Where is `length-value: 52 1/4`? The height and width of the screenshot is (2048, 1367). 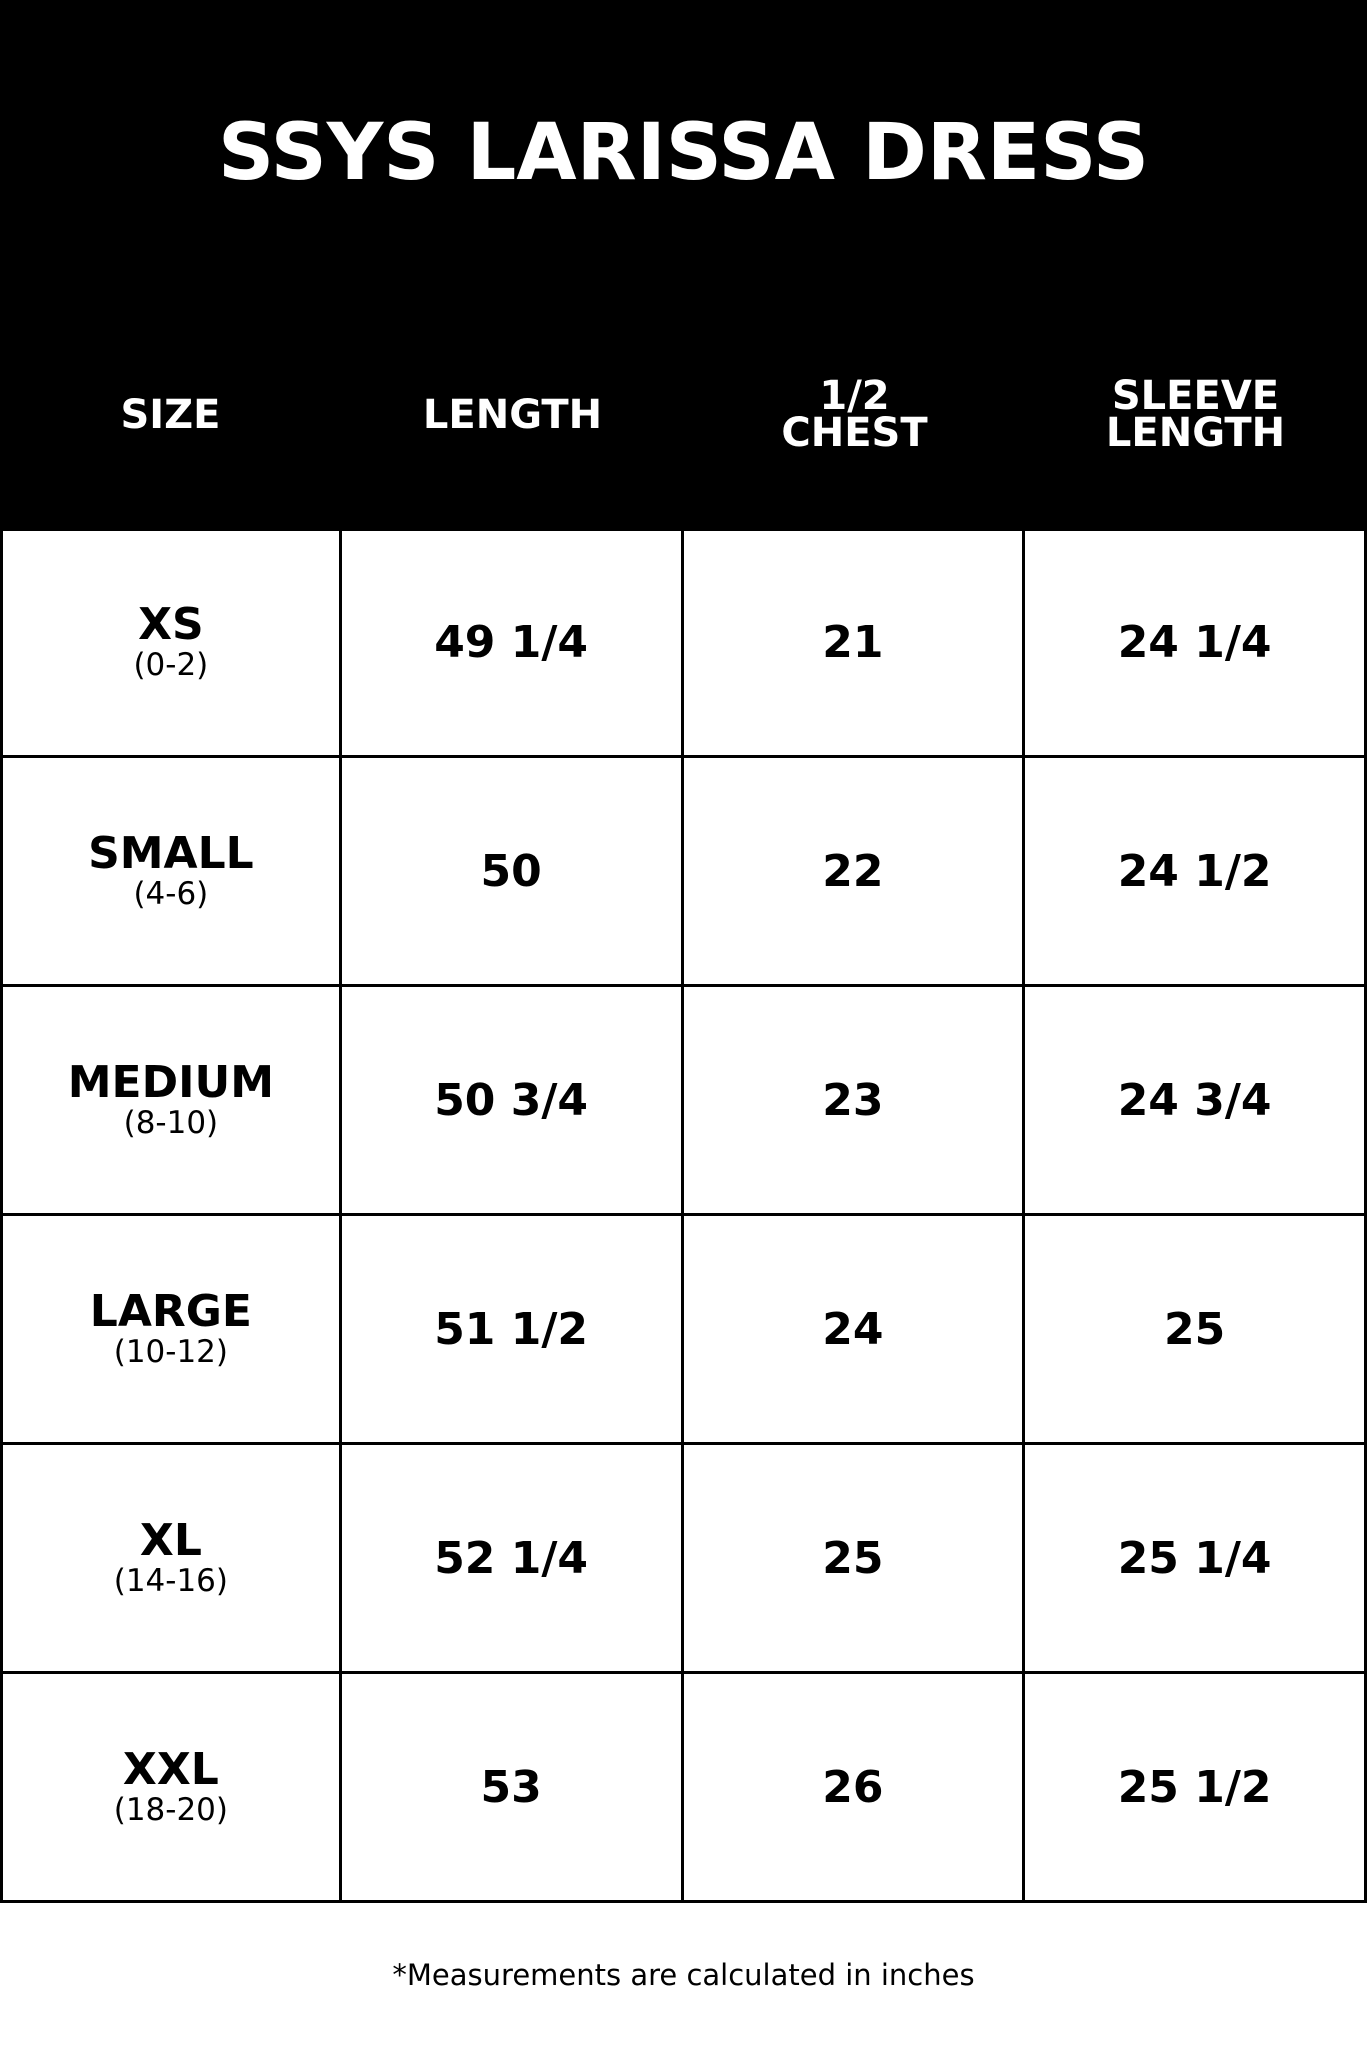
length-value: 52 1/4 is located at coordinates (511, 1558).